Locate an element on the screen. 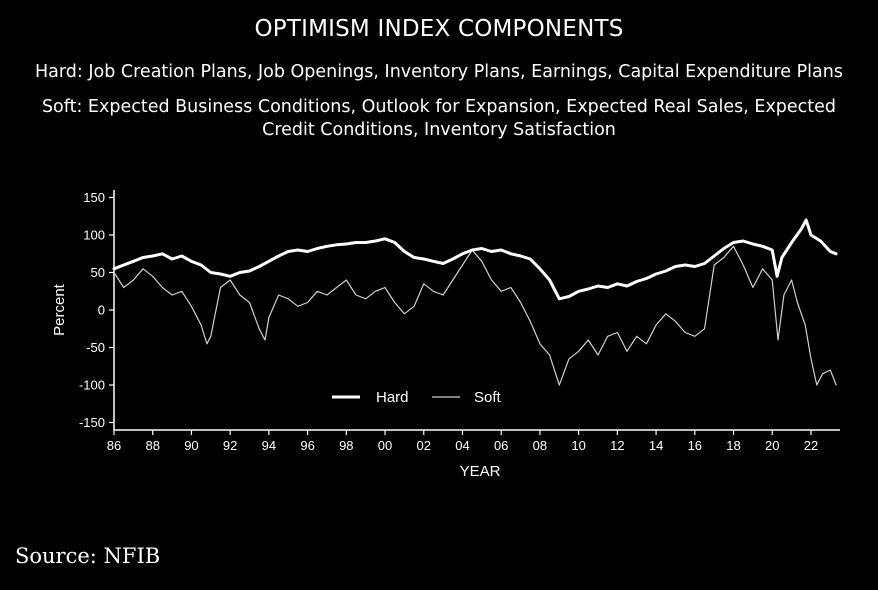  y-tick-label: 50 is located at coordinates (98, 272).